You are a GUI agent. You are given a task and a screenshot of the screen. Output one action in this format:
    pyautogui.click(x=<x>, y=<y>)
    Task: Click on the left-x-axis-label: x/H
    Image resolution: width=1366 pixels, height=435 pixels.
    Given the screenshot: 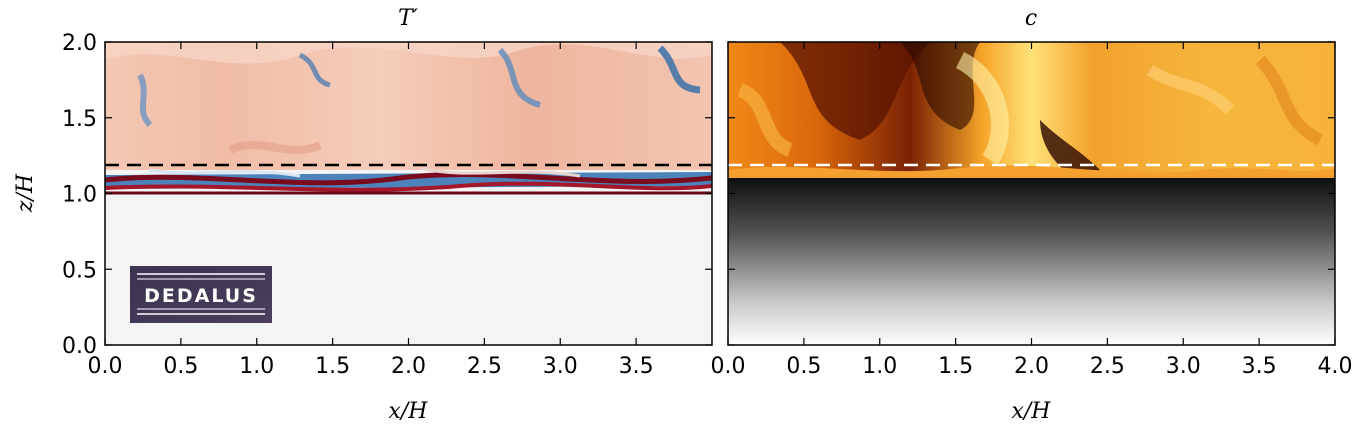 What is the action you would take?
    pyautogui.click(x=408, y=411)
    